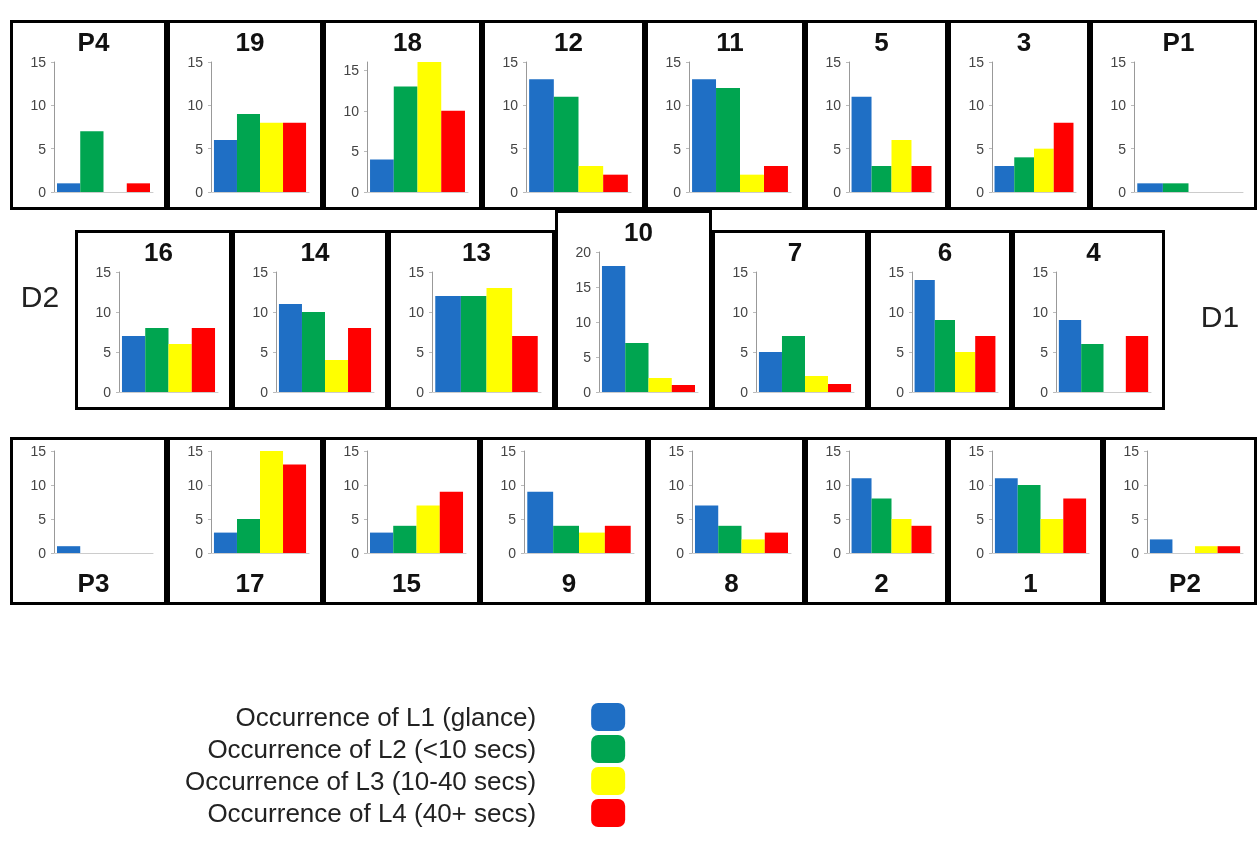 Image resolution: width=1257 pixels, height=846 pixels. I want to click on chart-title: 7, so click(795, 252).